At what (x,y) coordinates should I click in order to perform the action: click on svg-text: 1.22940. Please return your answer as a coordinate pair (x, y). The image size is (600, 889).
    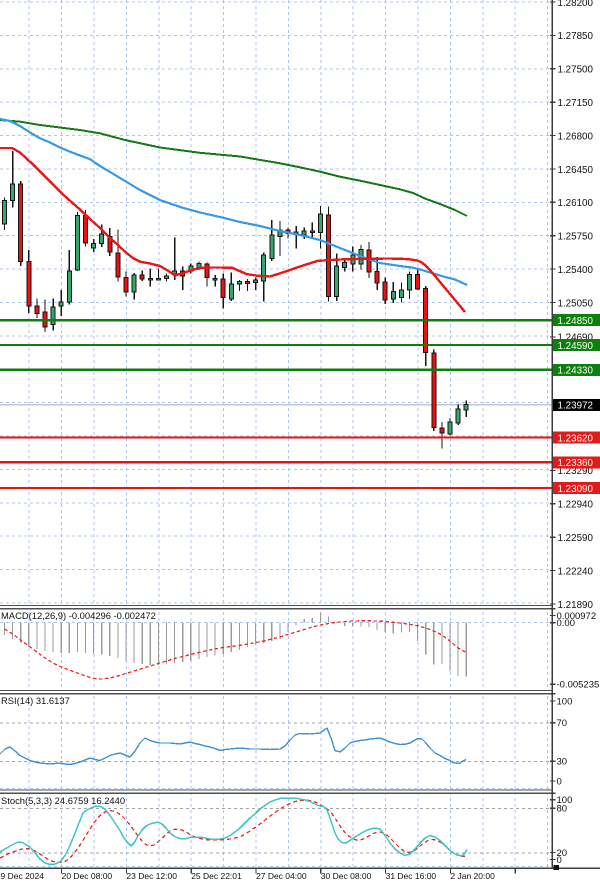
    Looking at the image, I should click on (576, 505).